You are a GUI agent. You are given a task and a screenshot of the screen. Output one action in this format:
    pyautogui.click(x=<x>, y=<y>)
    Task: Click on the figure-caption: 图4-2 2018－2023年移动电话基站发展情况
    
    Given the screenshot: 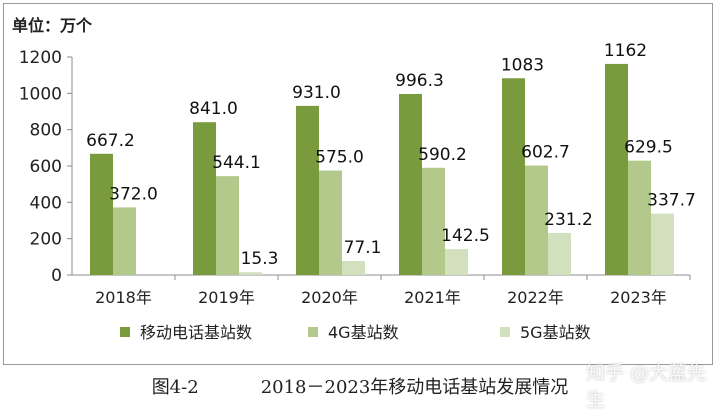 What is the action you would take?
    pyautogui.click(x=360, y=386)
    